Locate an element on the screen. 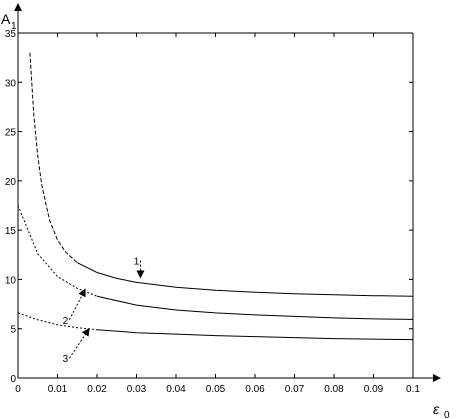 The width and height of the screenshot is (456, 419). x-tick-label: 0.06 is located at coordinates (255, 389).